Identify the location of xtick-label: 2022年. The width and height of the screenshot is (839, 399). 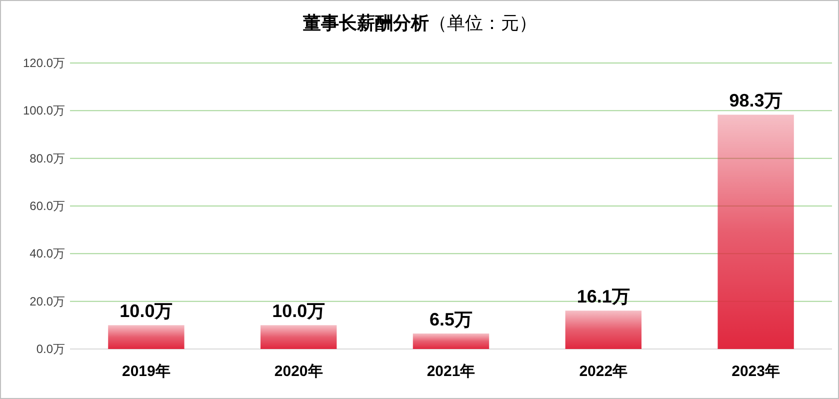
(603, 371).